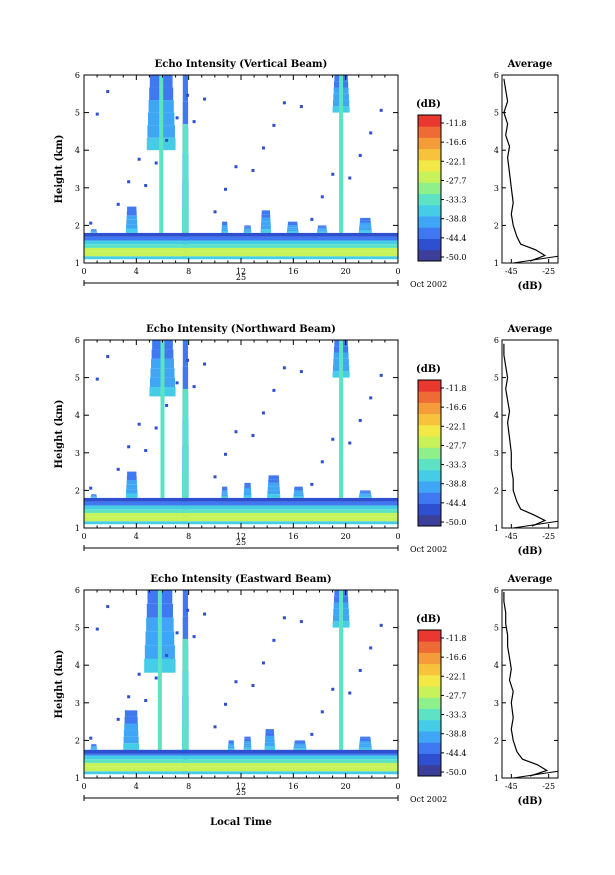  What do you see at coordinates (136, 786) in the screenshot?
I see `x-tick-label: 4` at bounding box center [136, 786].